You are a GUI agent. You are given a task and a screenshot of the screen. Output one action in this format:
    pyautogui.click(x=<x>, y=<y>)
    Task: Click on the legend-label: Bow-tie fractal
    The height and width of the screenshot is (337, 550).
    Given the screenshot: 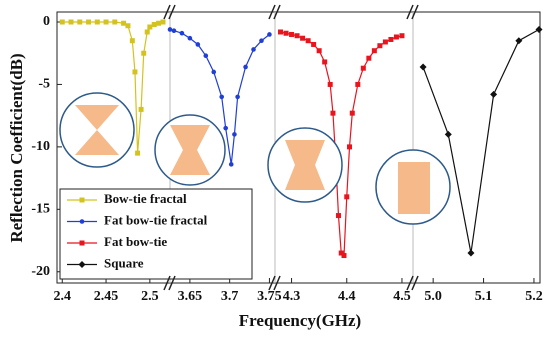 What is the action you would take?
    pyautogui.click(x=145, y=198)
    